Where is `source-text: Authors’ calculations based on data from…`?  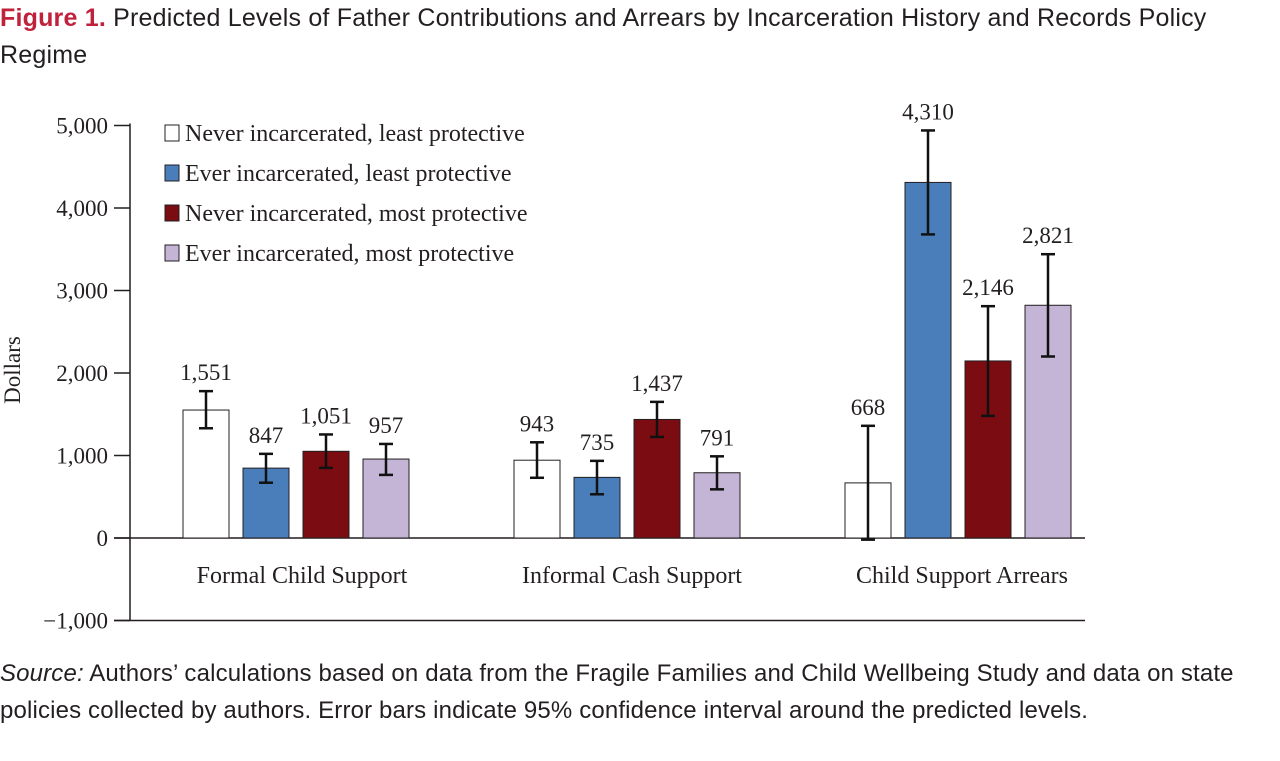
source-text: Authors’ calculations based on data from… is located at coordinates (617, 692).